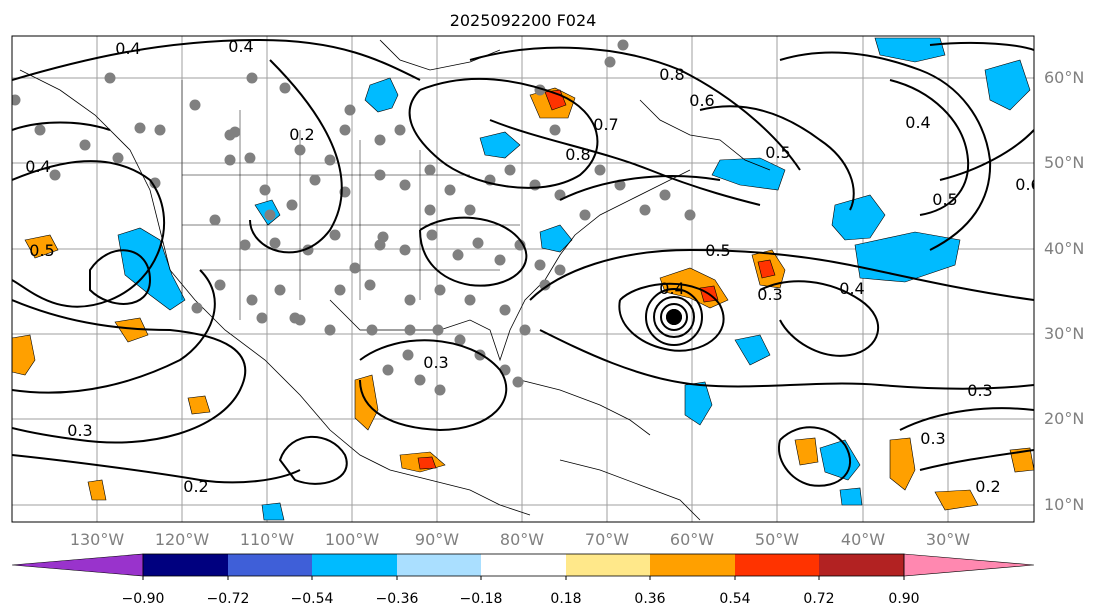  I want to click on colorbar-tick-label: 0.18, so click(565, 599).